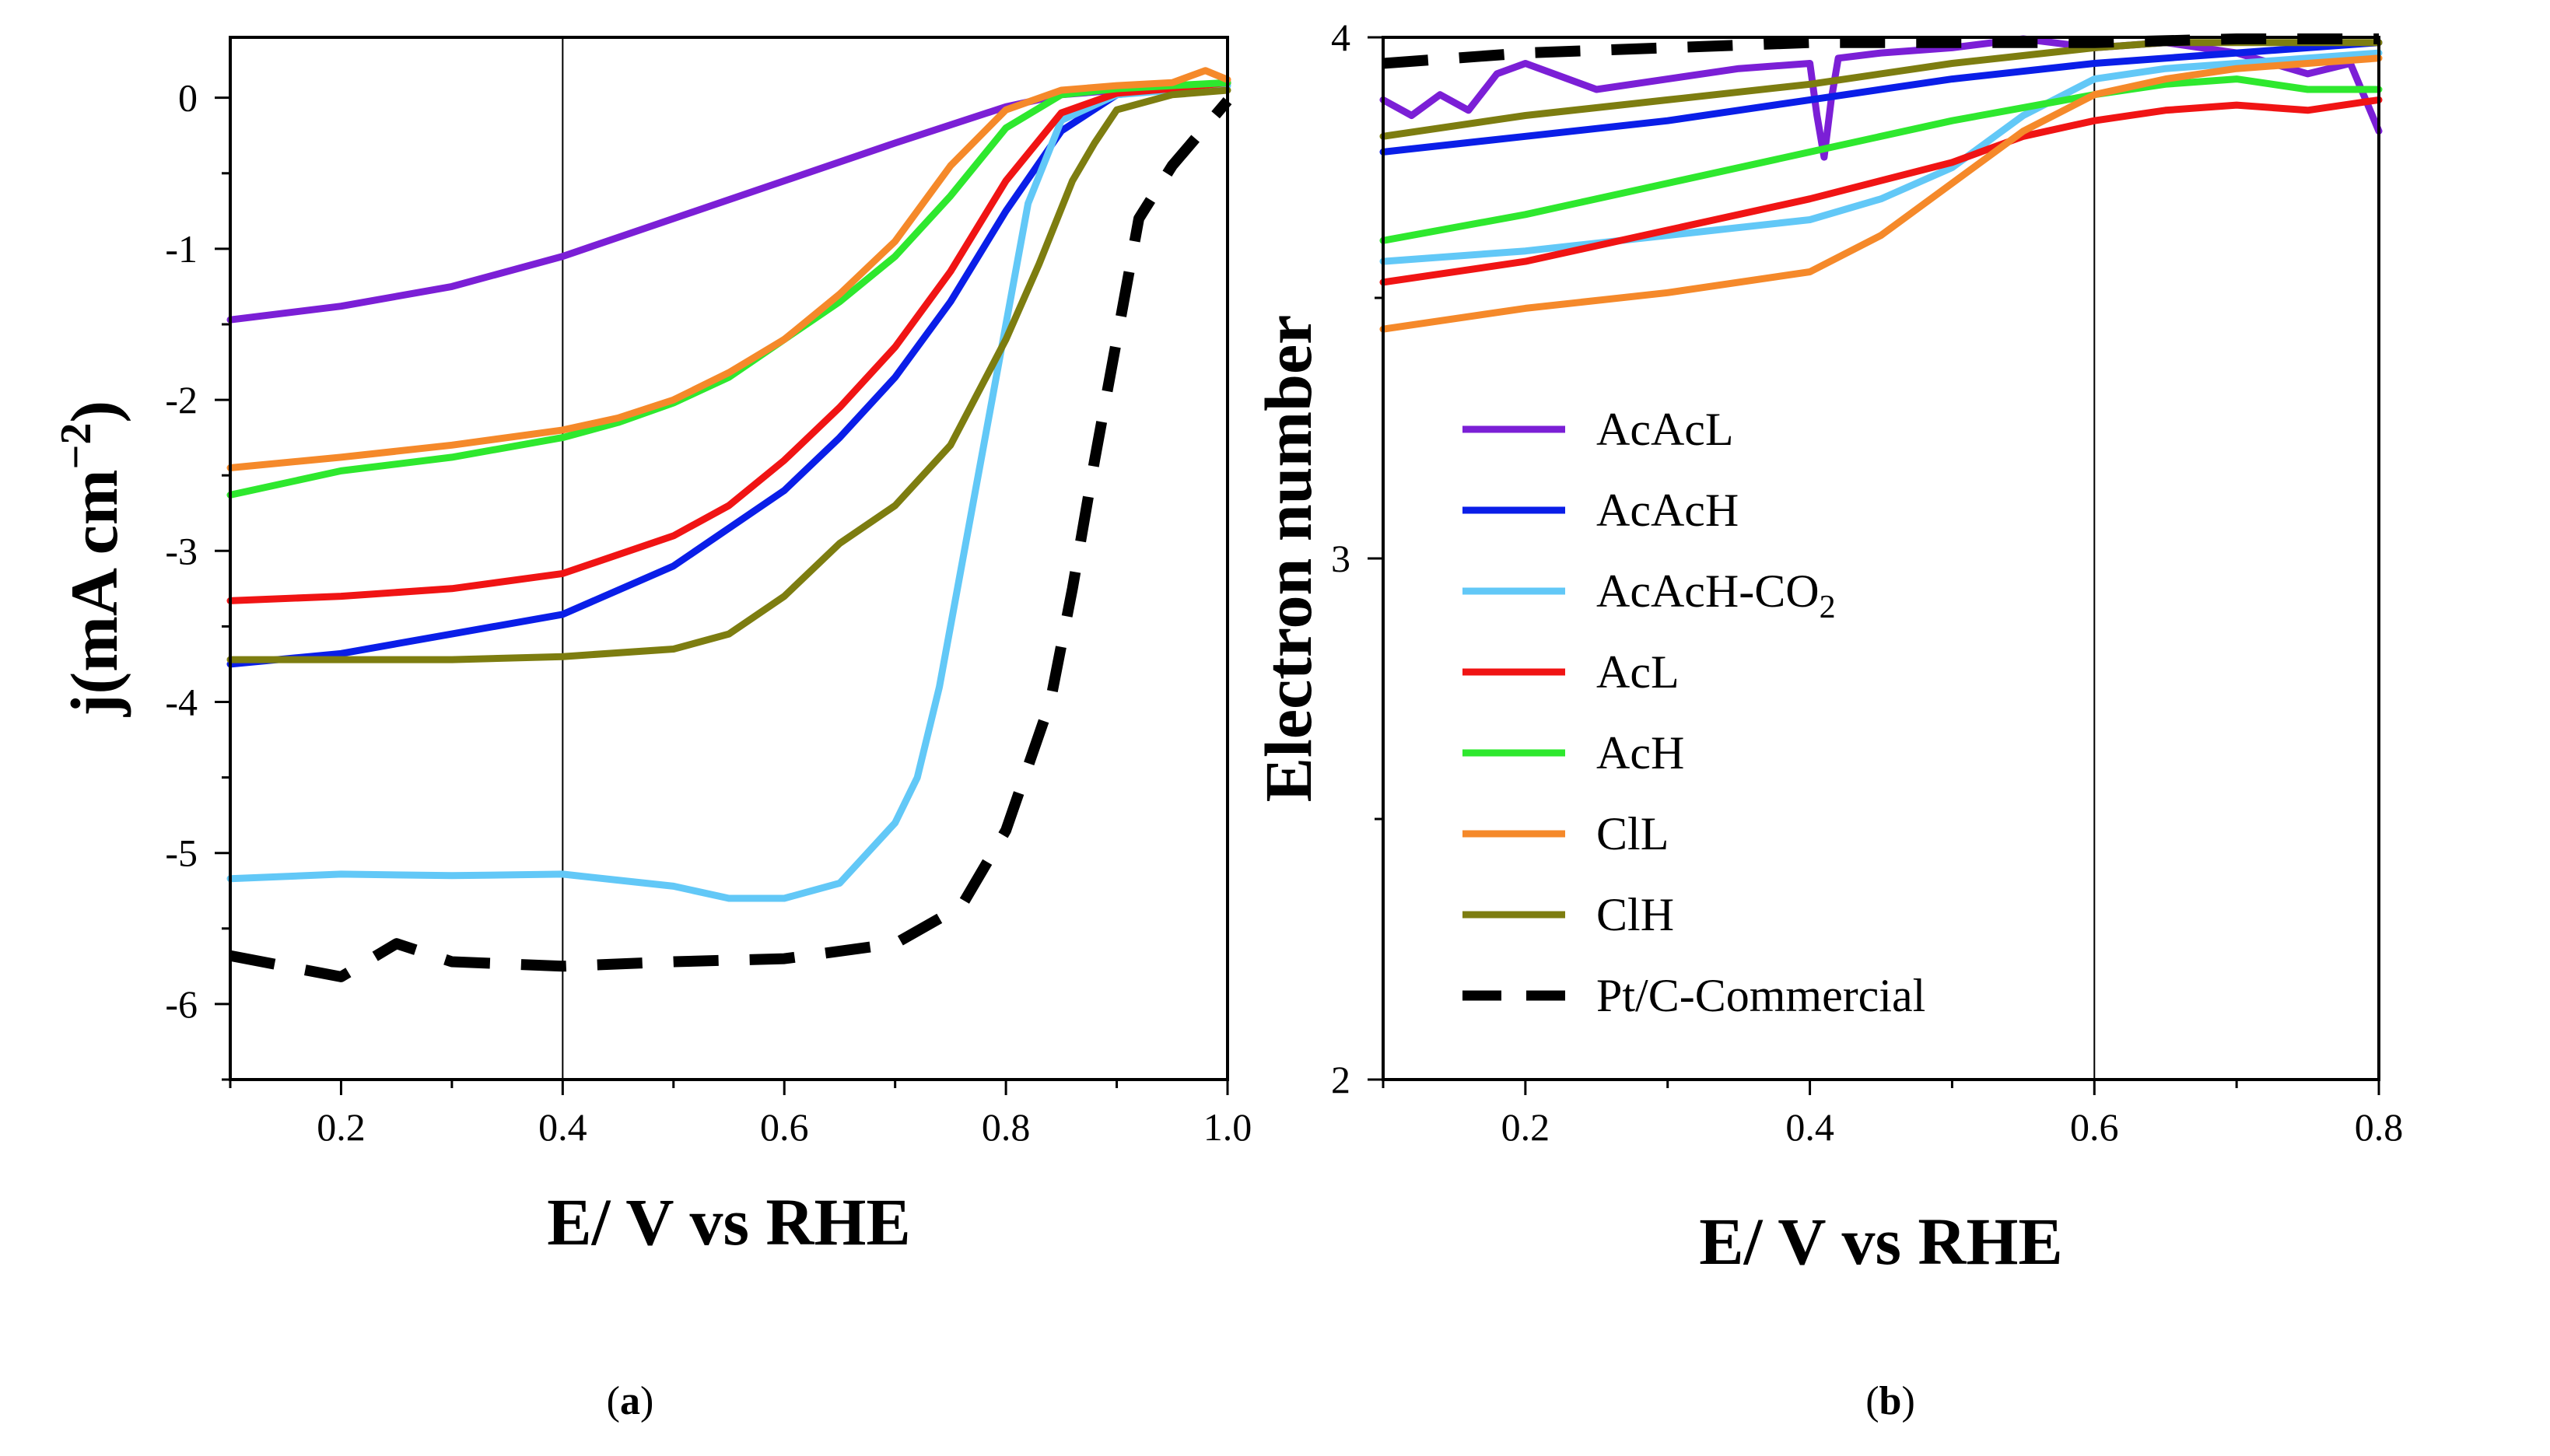 This screenshot has width=2550, height=1456. Describe the element at coordinates (562, 1127) in the screenshot. I see `panel-a-x-tick-label: 0.4` at that location.